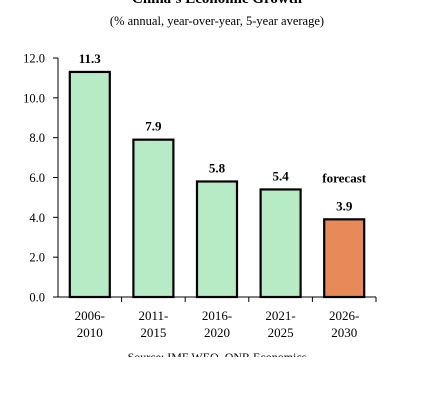 The width and height of the screenshot is (434, 414). What do you see at coordinates (37, 218) in the screenshot?
I see `y-tick-label: 4.0` at bounding box center [37, 218].